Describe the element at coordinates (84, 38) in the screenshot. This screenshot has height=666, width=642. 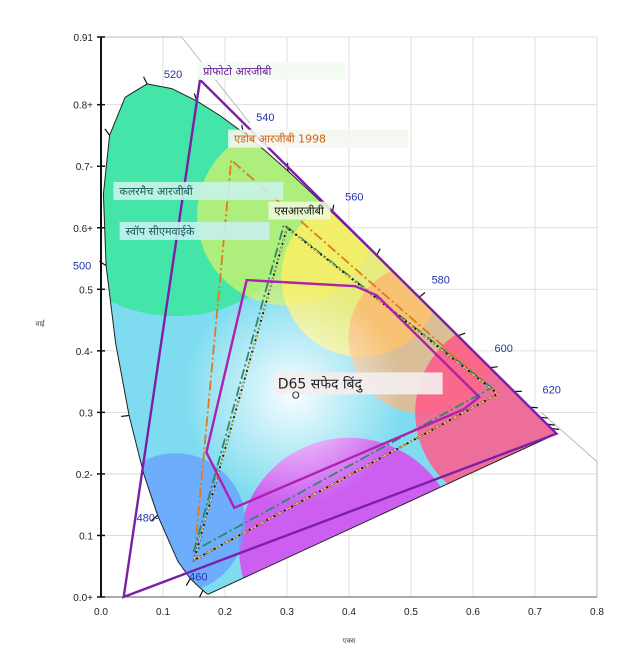
I see `y-tick-label-9: 0.91` at that location.